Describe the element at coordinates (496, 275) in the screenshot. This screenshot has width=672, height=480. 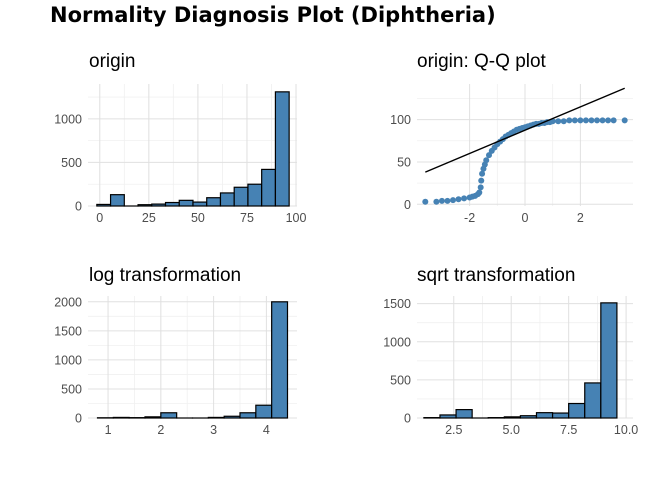
I see `panel-title-sqrt: sqrt transformation` at that location.